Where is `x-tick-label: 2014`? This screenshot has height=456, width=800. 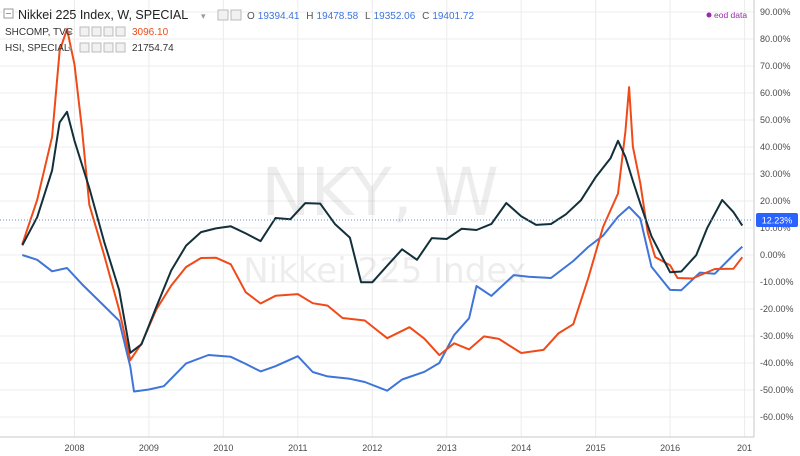
x-tick-label: 2014 is located at coordinates (521, 448).